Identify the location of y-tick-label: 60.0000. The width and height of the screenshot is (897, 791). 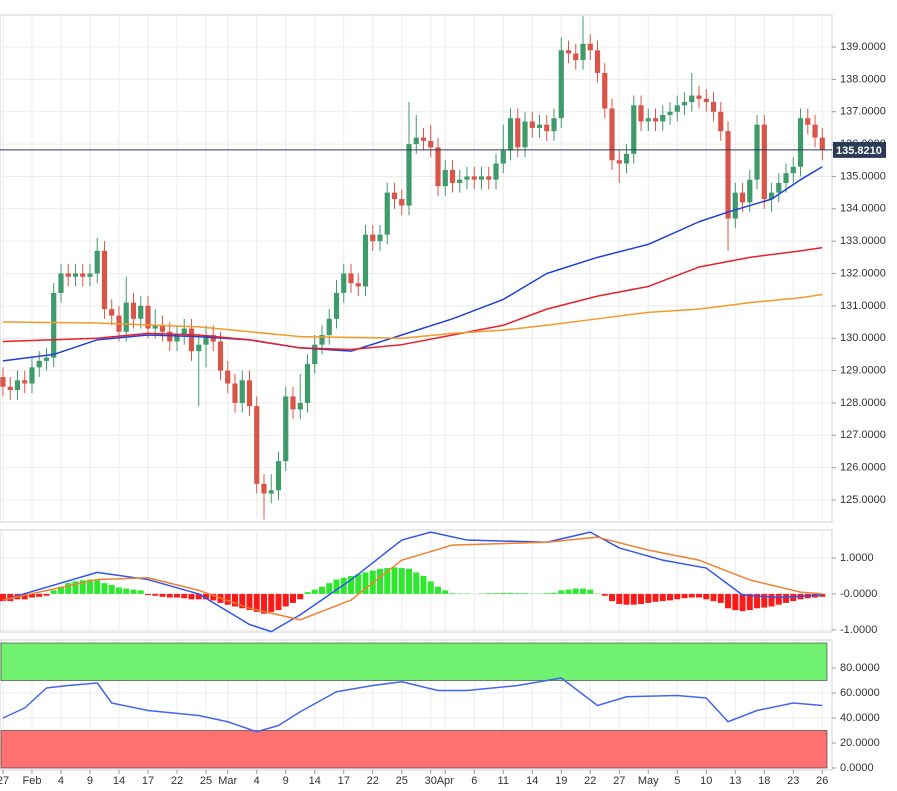
(860, 693).